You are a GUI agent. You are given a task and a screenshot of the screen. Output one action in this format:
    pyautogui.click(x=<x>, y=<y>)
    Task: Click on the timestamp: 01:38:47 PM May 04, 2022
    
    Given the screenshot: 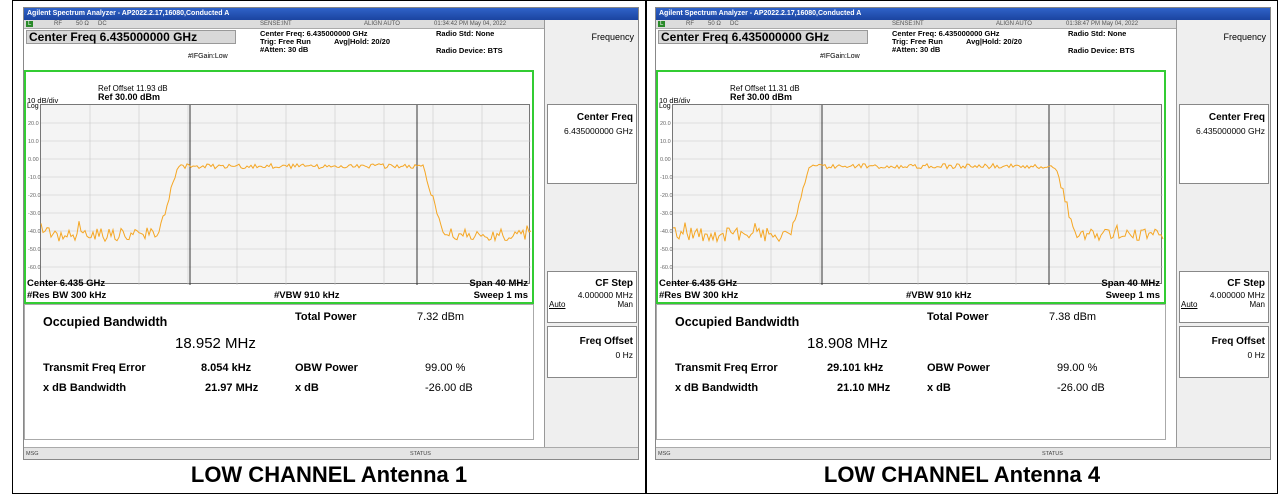 What is the action you would take?
    pyautogui.click(x=1102, y=24)
    